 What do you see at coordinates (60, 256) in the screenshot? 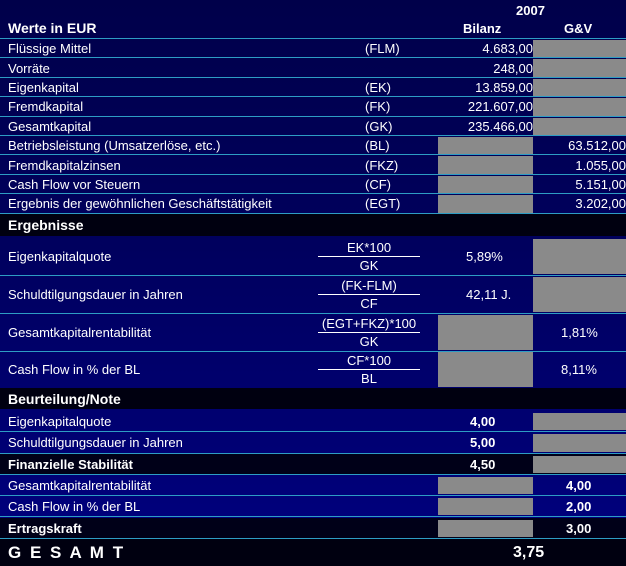
I see `result-label: Eigenkapitalquote` at bounding box center [60, 256].